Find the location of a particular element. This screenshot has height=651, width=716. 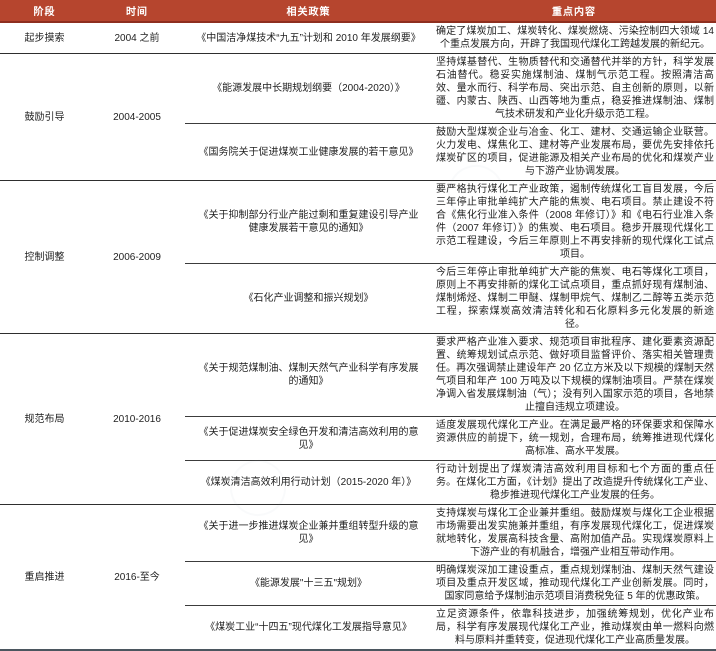

policy-cell: 《煤炭工业“十四五”现代煤化工发展指导意见》 is located at coordinates (308, 627).